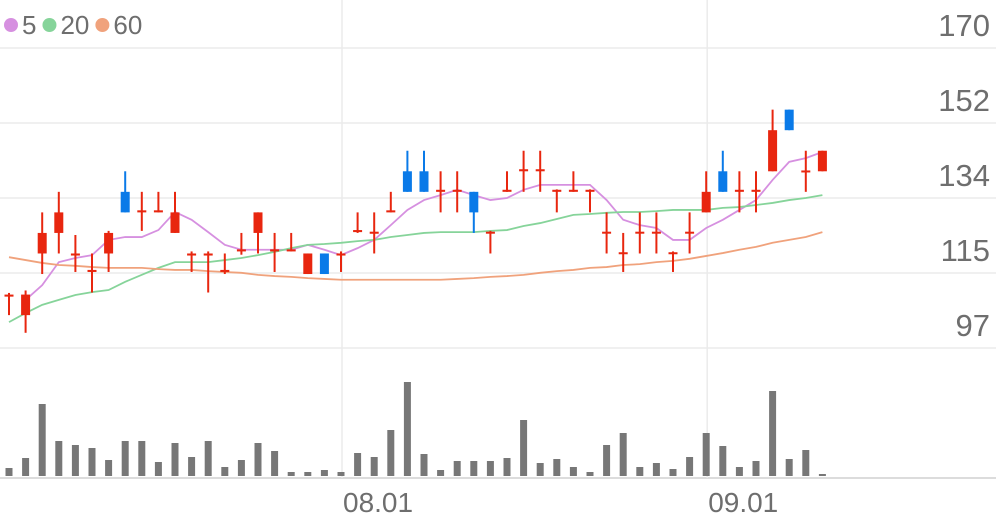 This screenshot has width=996, height=519. What do you see at coordinates (973, 325) in the screenshot?
I see `y-tick-label: 97` at bounding box center [973, 325].